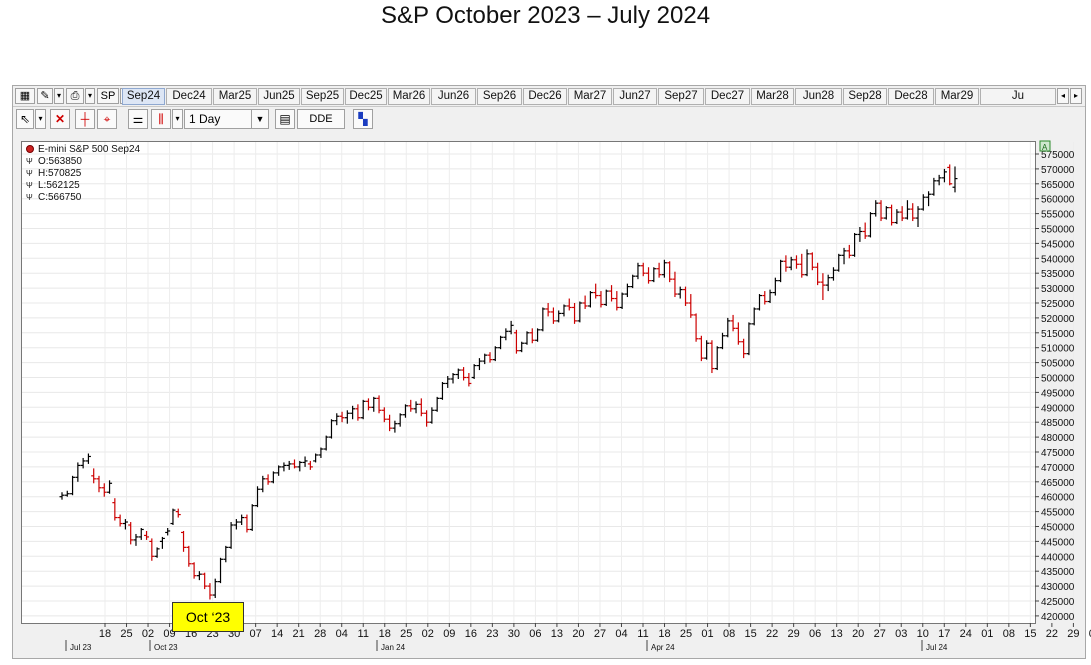 This screenshot has height=665, width=1091. What do you see at coordinates (107, 119) in the screenshot?
I see `crosshair-snap-icon: ⌖` at bounding box center [107, 119].